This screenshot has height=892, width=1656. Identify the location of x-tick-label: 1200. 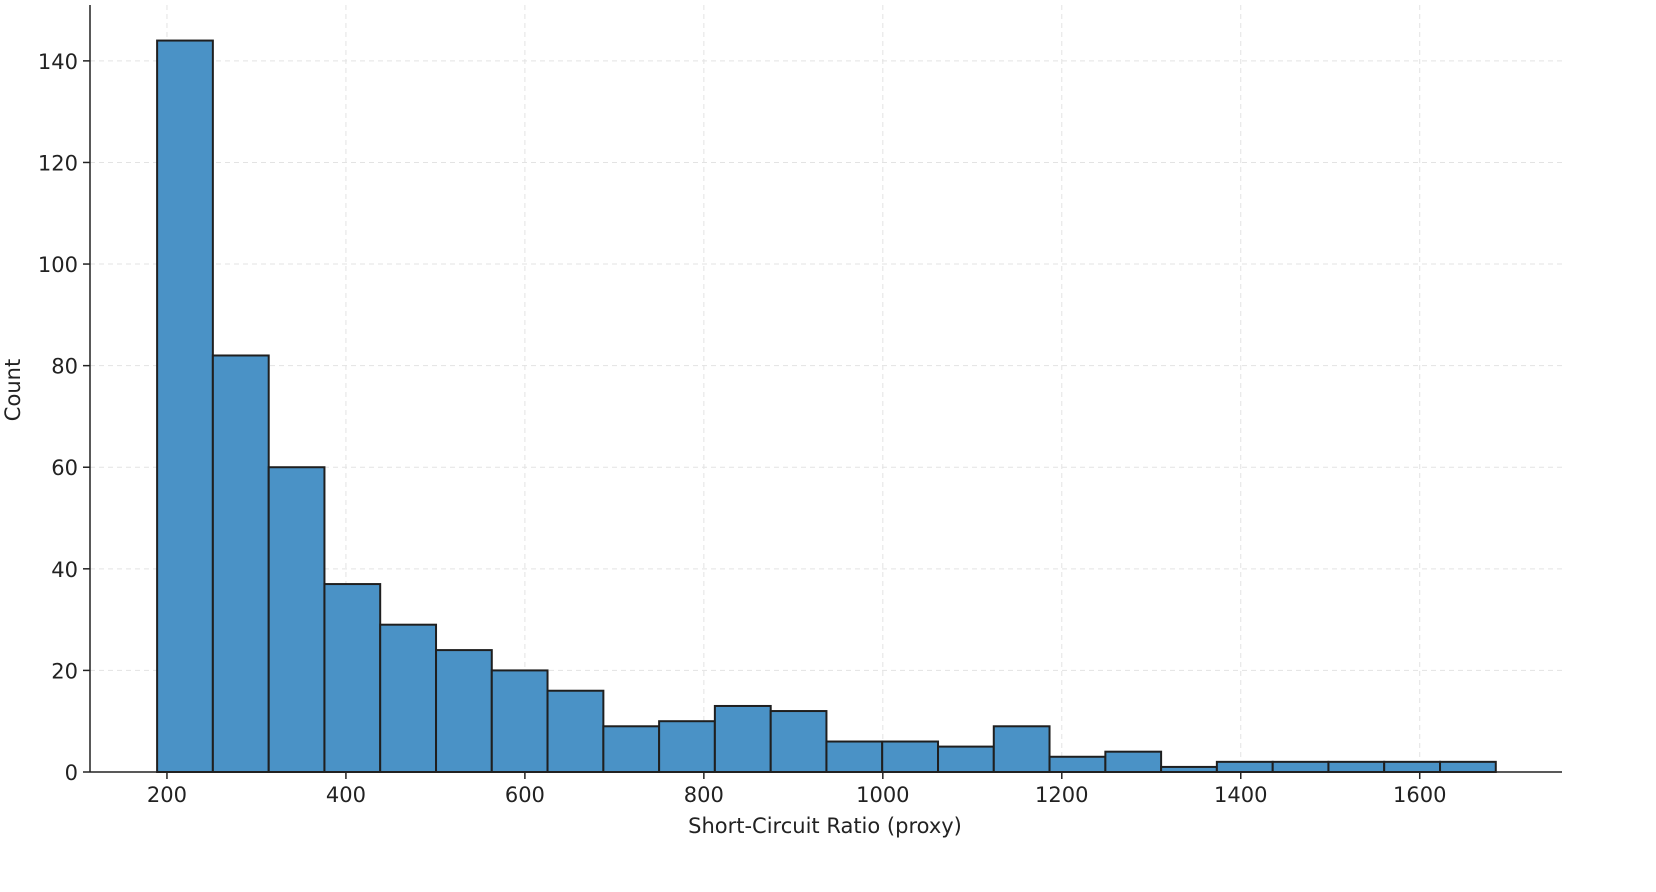
(1061, 795).